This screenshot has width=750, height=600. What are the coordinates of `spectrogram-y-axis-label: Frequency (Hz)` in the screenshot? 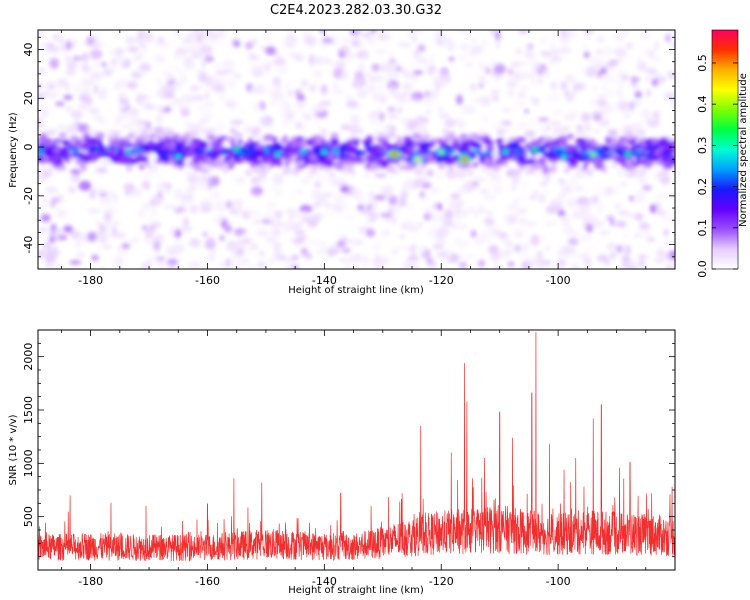 It's located at (13, 150).